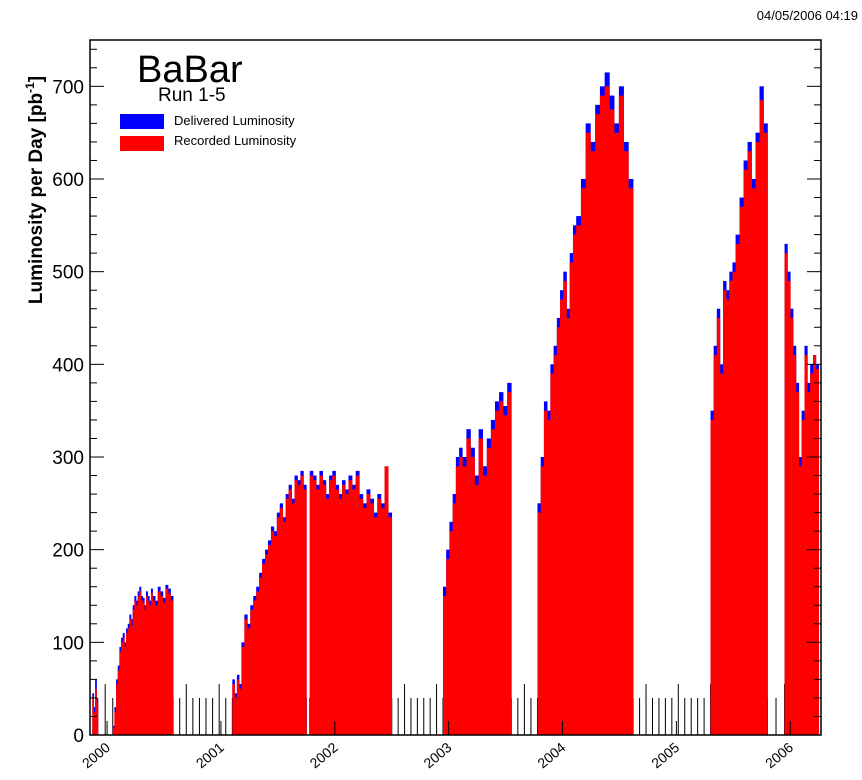  Describe the element at coordinates (68, 458) in the screenshot. I see `y-tick-label: 300` at that location.